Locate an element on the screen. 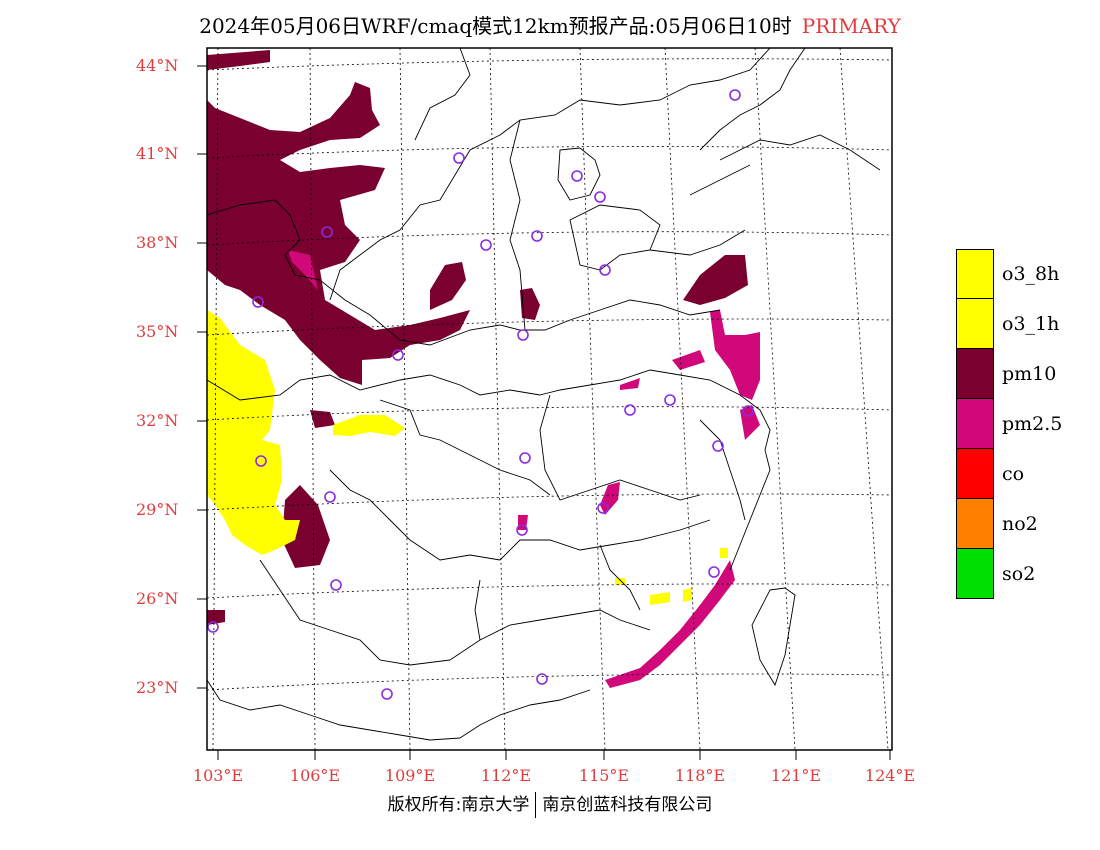 The width and height of the screenshot is (1100, 850). legend-label: o3_1h is located at coordinates (1031, 324).